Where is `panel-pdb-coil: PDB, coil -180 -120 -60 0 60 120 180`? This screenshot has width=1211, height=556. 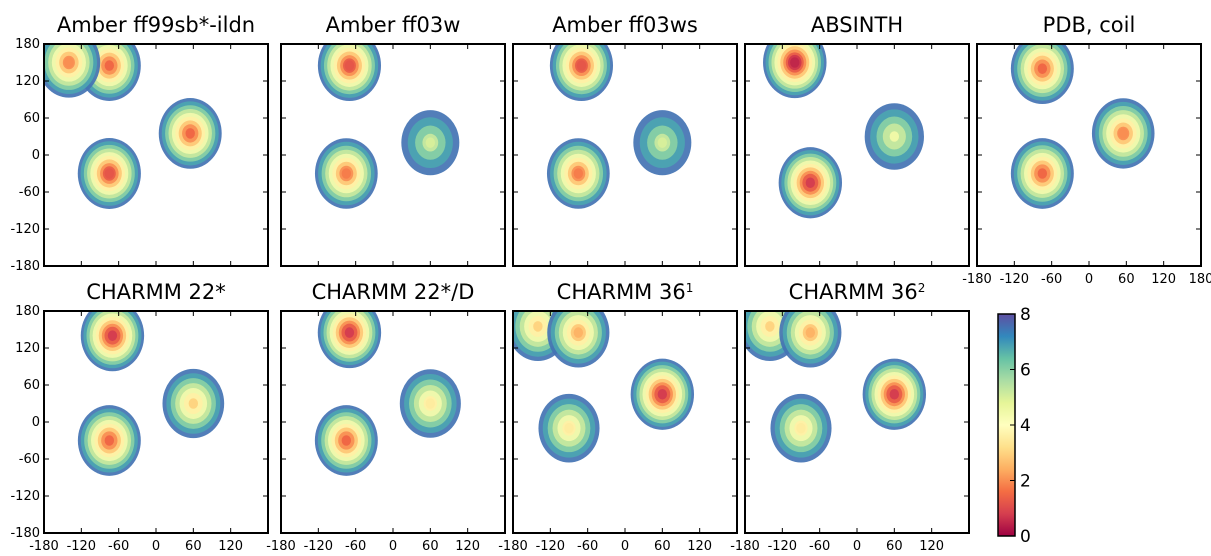 panel-pdb-coil: PDB, coil -180 -120 -60 0 60 120 180 is located at coordinates (1086, 150).